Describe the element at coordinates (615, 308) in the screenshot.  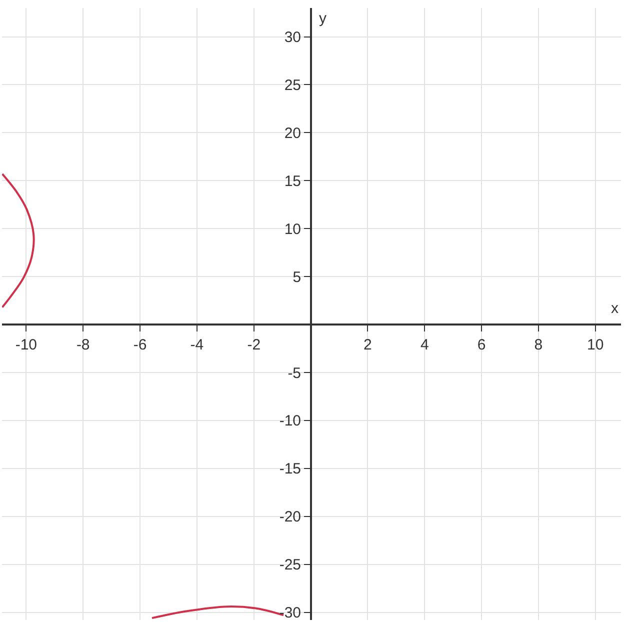
I see `x-axis-title: x` at that location.